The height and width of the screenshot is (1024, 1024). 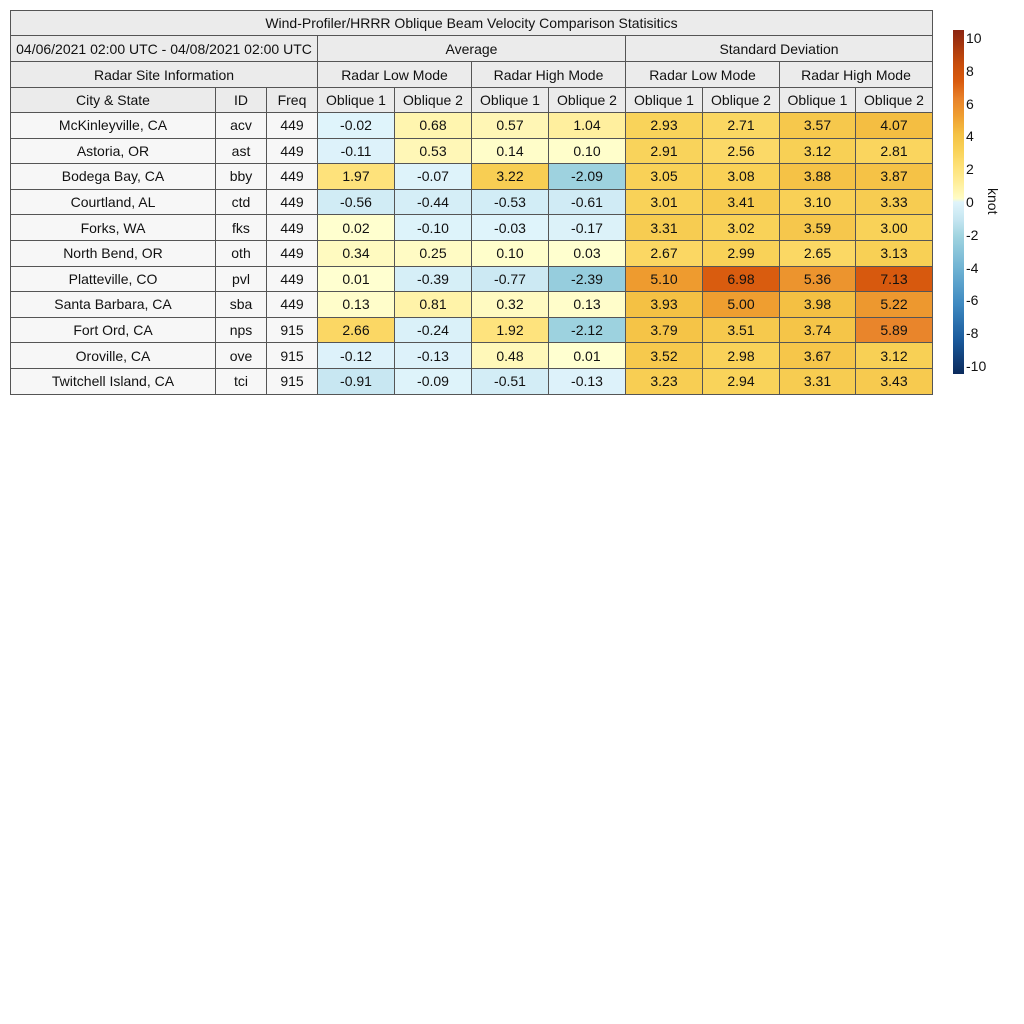 I want to click on value-cell: 0.34, so click(x=356, y=253).